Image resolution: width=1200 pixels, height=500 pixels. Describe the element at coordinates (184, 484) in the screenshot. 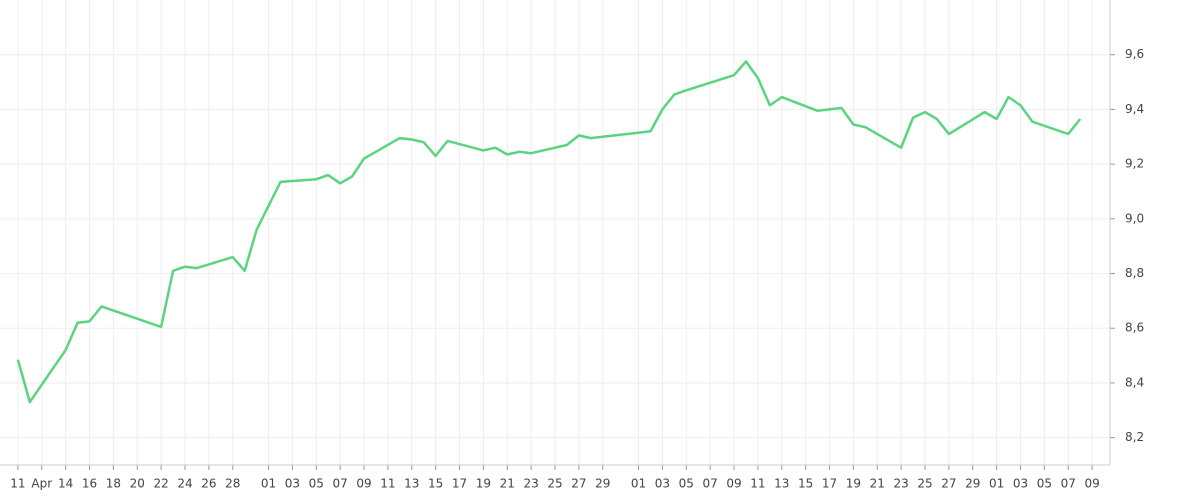

I see `x-tick-label: 24` at that location.